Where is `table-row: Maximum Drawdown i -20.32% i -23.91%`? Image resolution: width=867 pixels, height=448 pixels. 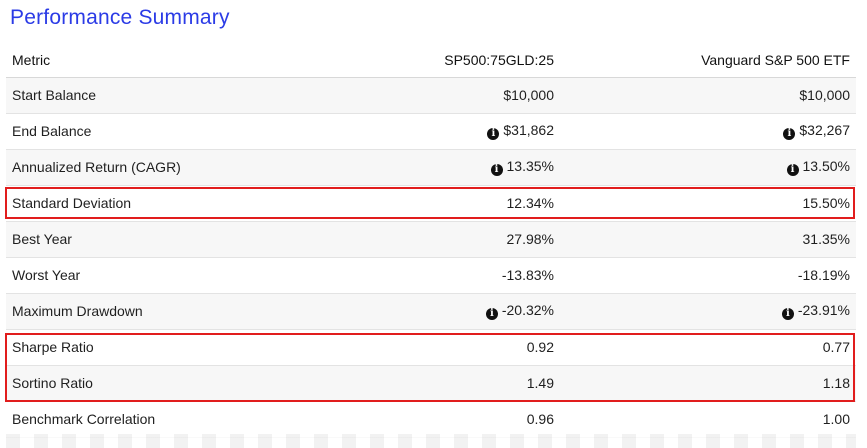 table-row: Maximum Drawdown i -20.32% i -23.91% is located at coordinates (431, 311).